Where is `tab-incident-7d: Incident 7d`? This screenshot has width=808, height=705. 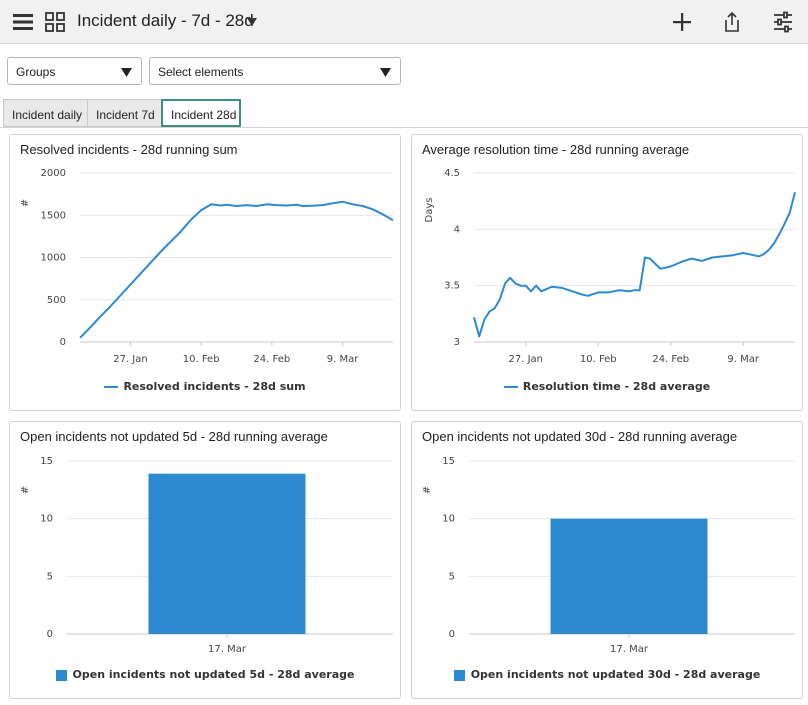 tab-incident-7d: Incident 7d is located at coordinates (124, 113).